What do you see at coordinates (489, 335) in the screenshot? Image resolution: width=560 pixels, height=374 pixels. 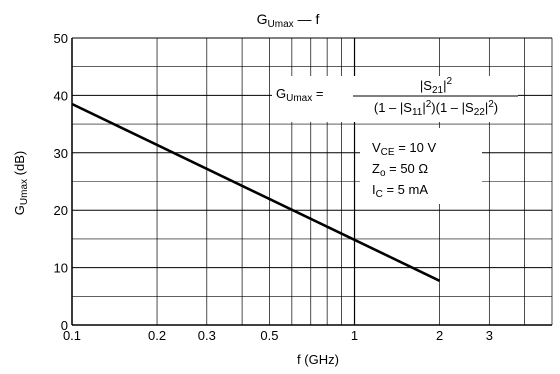 I see `x-tick-label: 3` at bounding box center [489, 335].